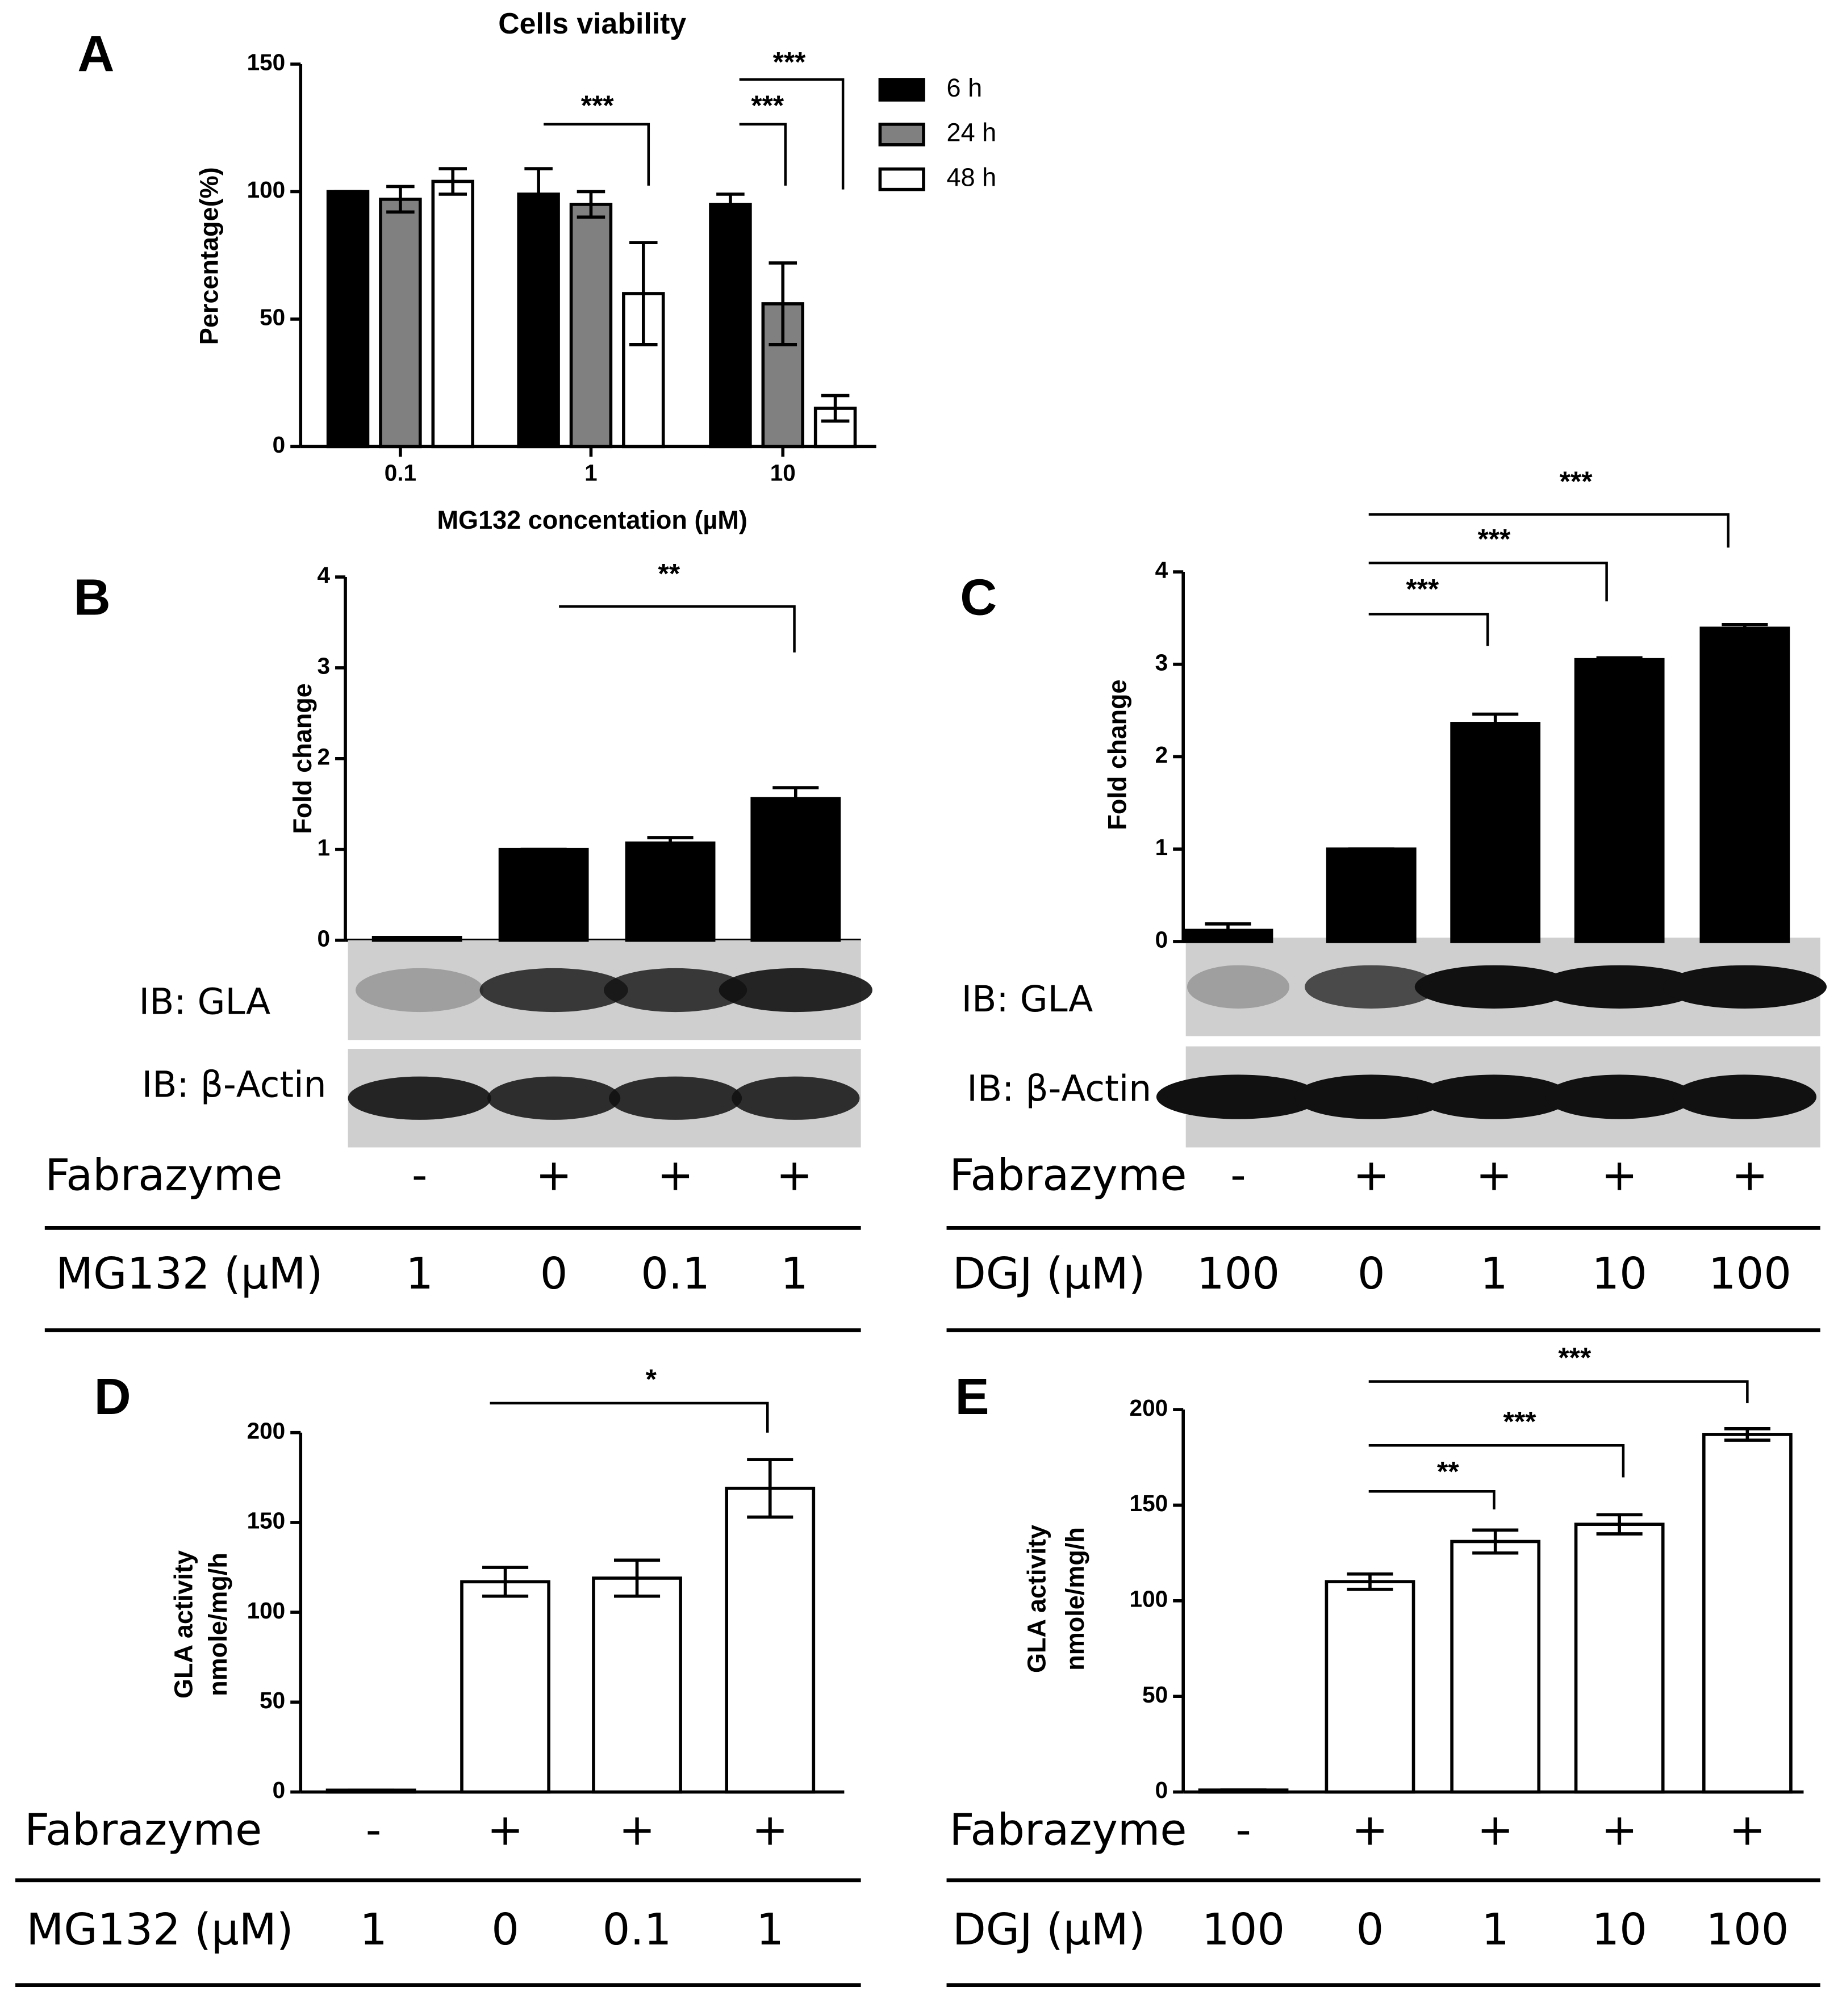  I want to click on legend-label: 6 h, so click(965, 87).